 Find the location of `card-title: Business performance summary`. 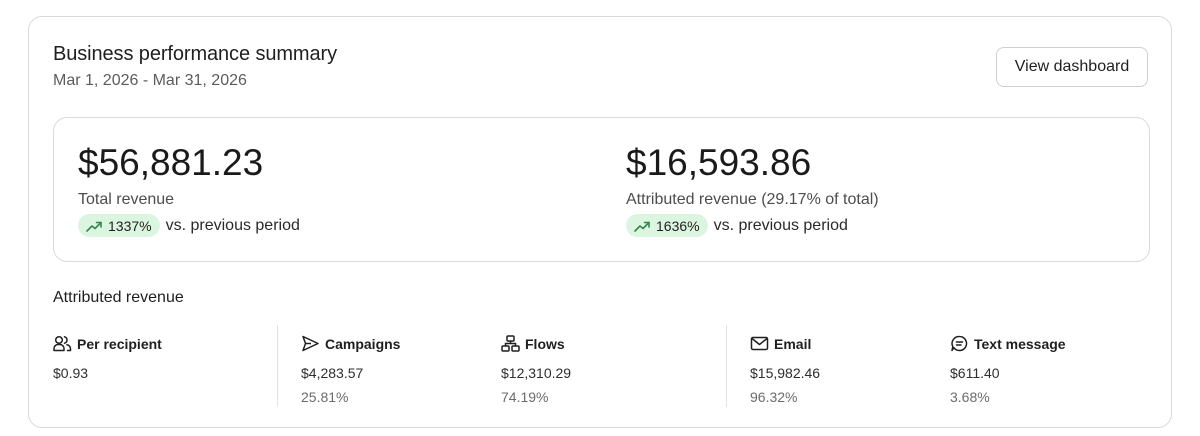

card-title: Business performance summary is located at coordinates (195, 54).